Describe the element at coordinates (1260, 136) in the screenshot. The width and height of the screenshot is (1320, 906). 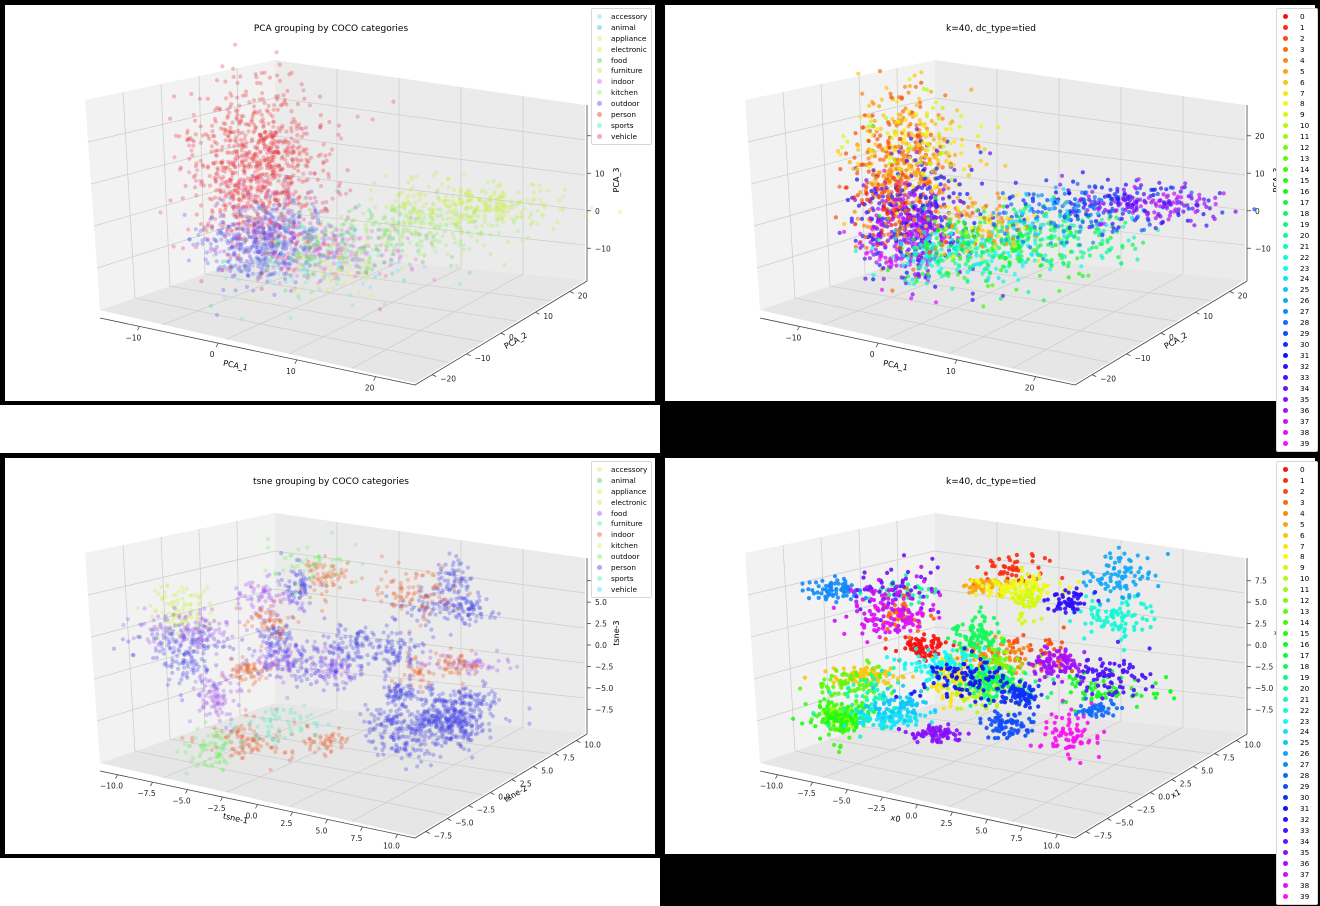
I see `z-tick-label: 20` at that location.